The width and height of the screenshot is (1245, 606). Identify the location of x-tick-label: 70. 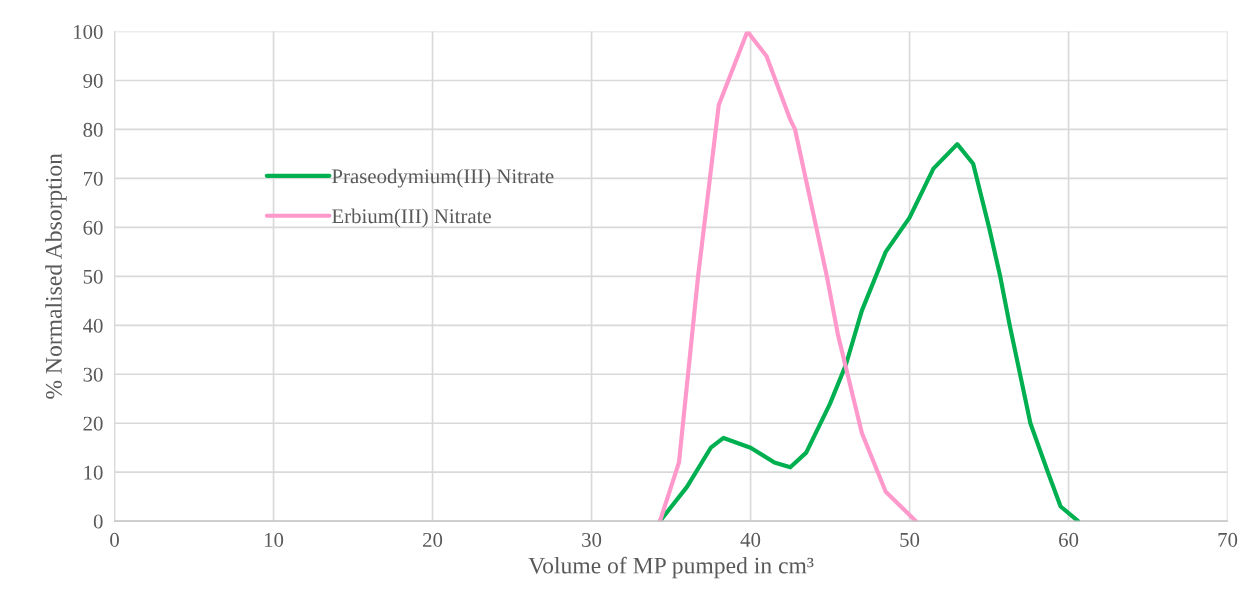
(1228, 539).